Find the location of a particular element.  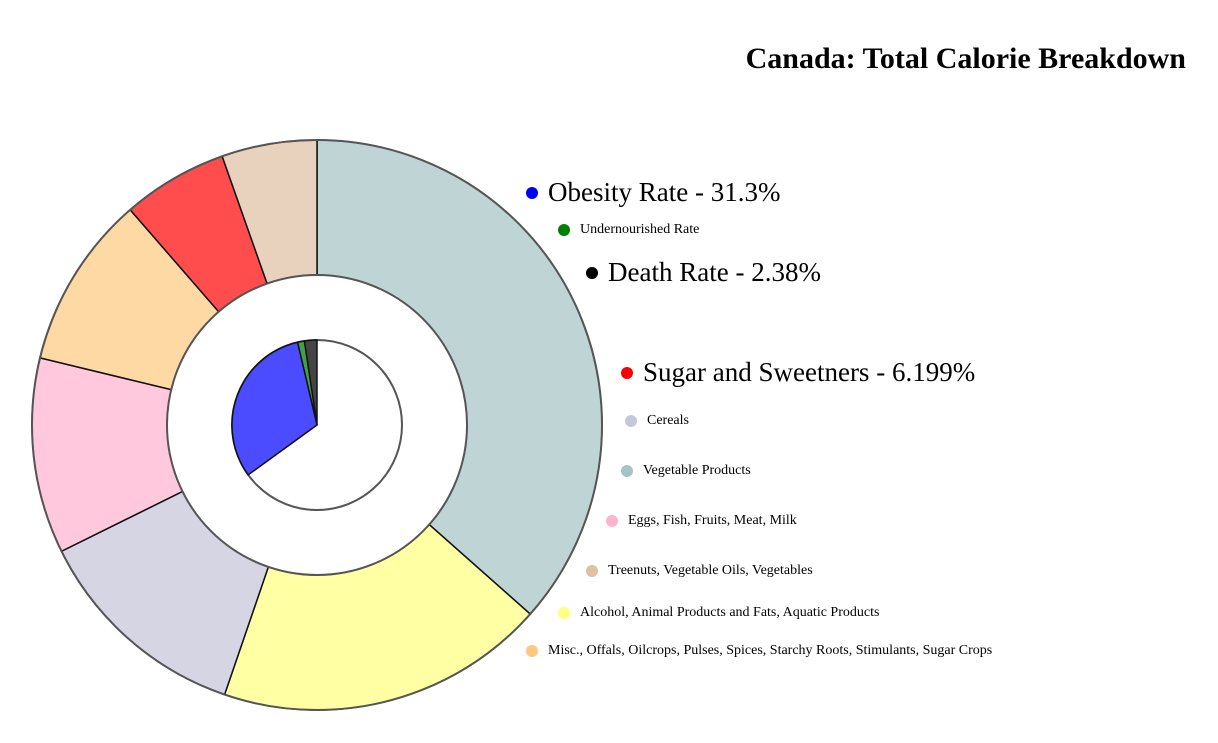

legend-value: 31.3% is located at coordinates (745, 192).